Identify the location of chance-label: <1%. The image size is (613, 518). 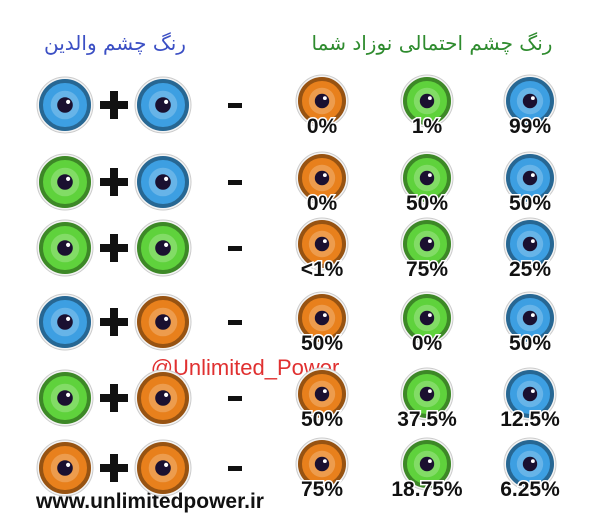
(322, 269).